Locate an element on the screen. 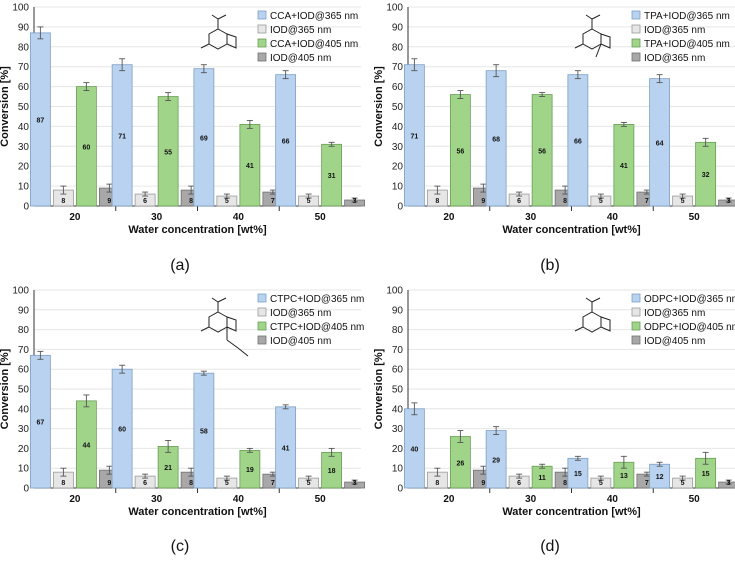  legend-entry: CTPC+IOD@405 nm is located at coordinates (317, 327).